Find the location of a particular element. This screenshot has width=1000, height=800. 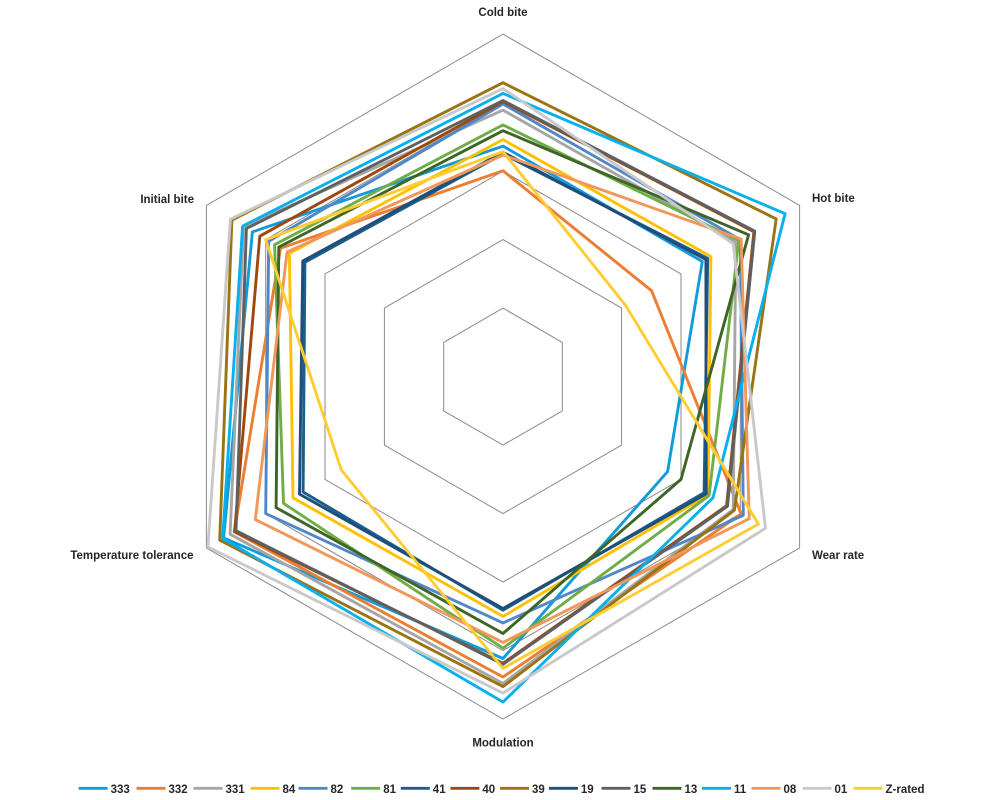

svg-text: 08 is located at coordinates (790, 790).